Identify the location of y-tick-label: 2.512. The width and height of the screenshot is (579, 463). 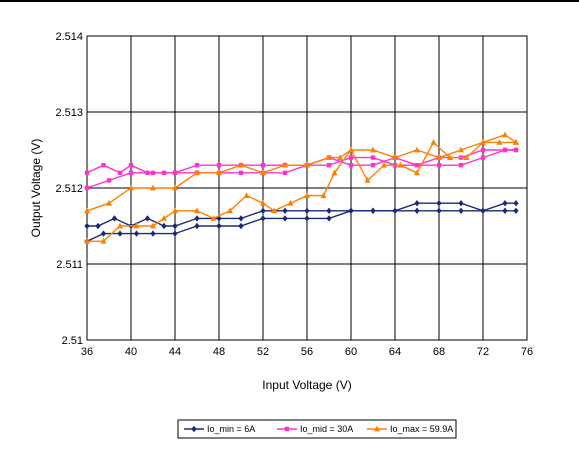
(69, 189).